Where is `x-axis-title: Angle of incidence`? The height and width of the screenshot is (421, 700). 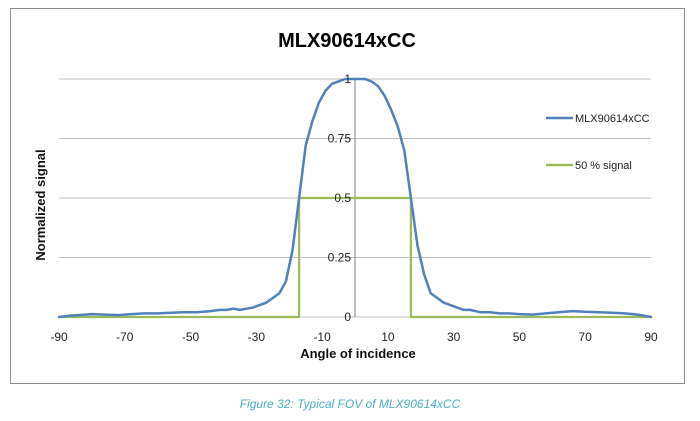
x-axis-title: Angle of incidence is located at coordinates (358, 353).